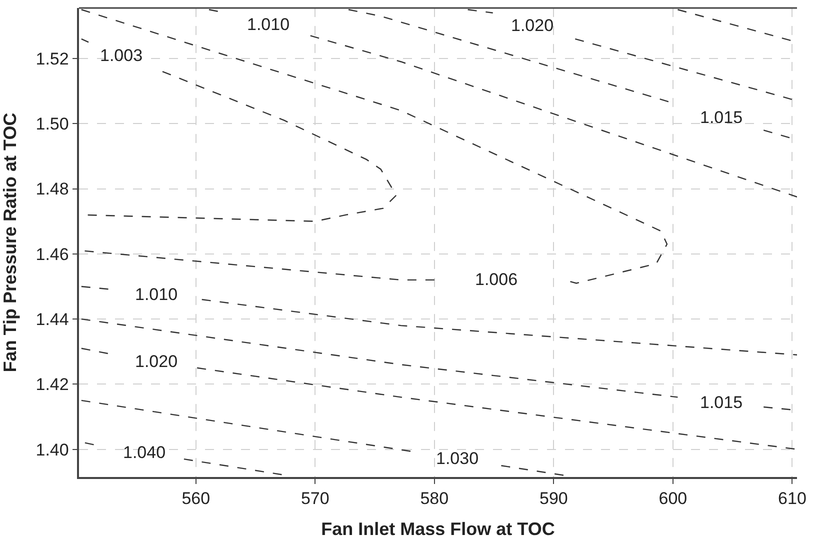 The width and height of the screenshot is (815, 544). What do you see at coordinates (52, 384) in the screenshot?
I see `y-tick-label: 1.42` at bounding box center [52, 384].